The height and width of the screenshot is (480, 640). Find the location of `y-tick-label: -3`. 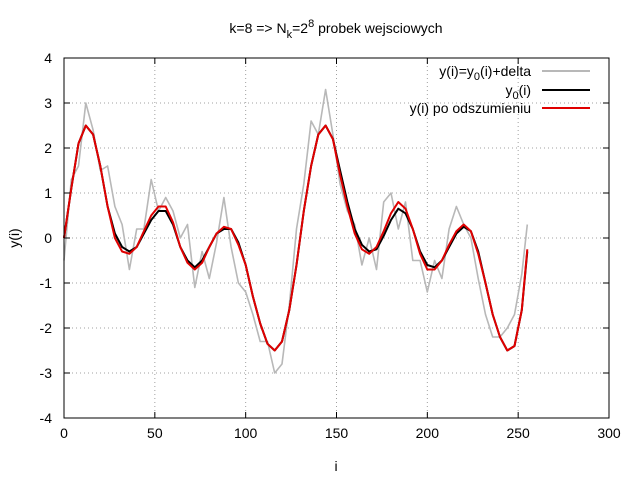

y-tick-label: -3 is located at coordinates (46, 373).